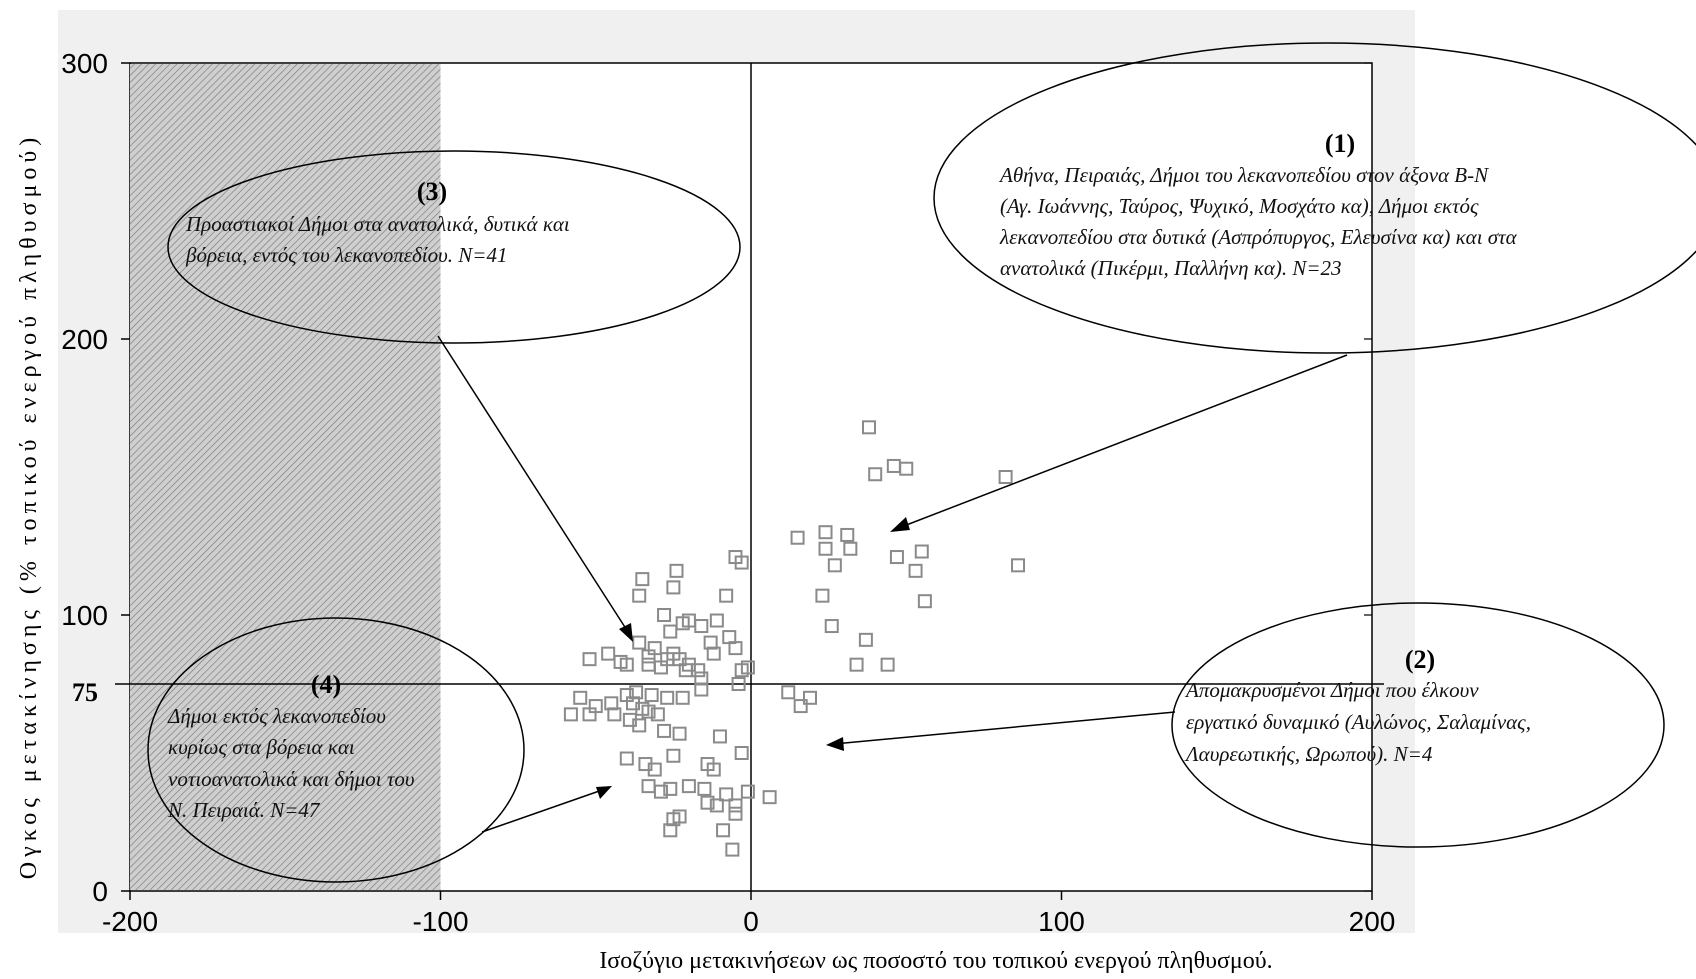 The width and height of the screenshot is (1696, 979). Describe the element at coordinates (1331, 690) in the screenshot. I see `annotation-2-line-1: Απομακρυσμένοι Δήμοι που έλκουν` at that location.